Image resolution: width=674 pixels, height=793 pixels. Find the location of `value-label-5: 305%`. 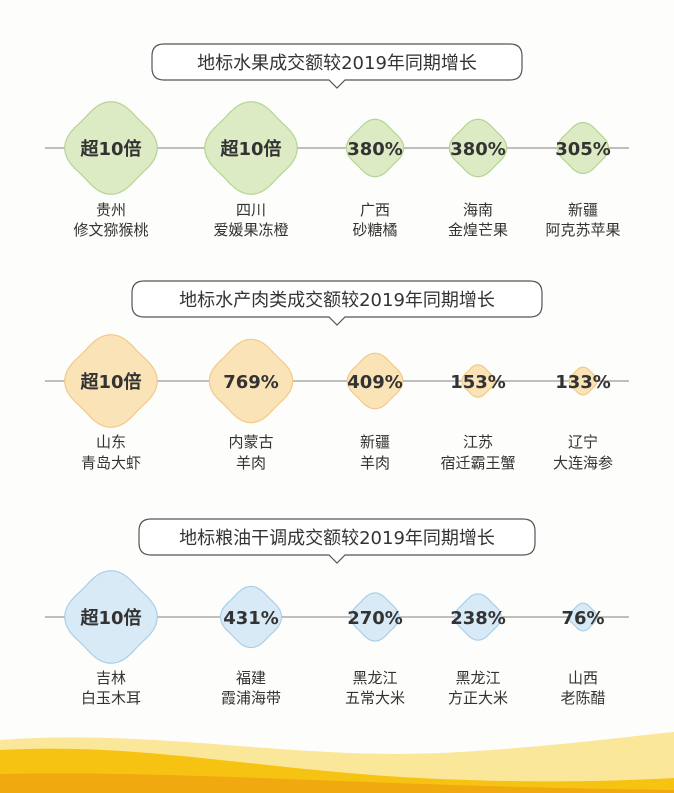

value-label-5: 305% is located at coordinates (583, 149).